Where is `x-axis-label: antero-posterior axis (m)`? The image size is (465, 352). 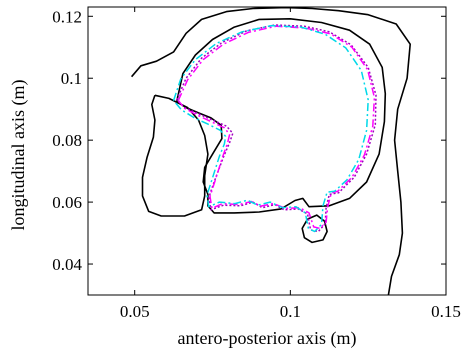 x-axis-label: antero-posterior axis (m) is located at coordinates (267, 338).